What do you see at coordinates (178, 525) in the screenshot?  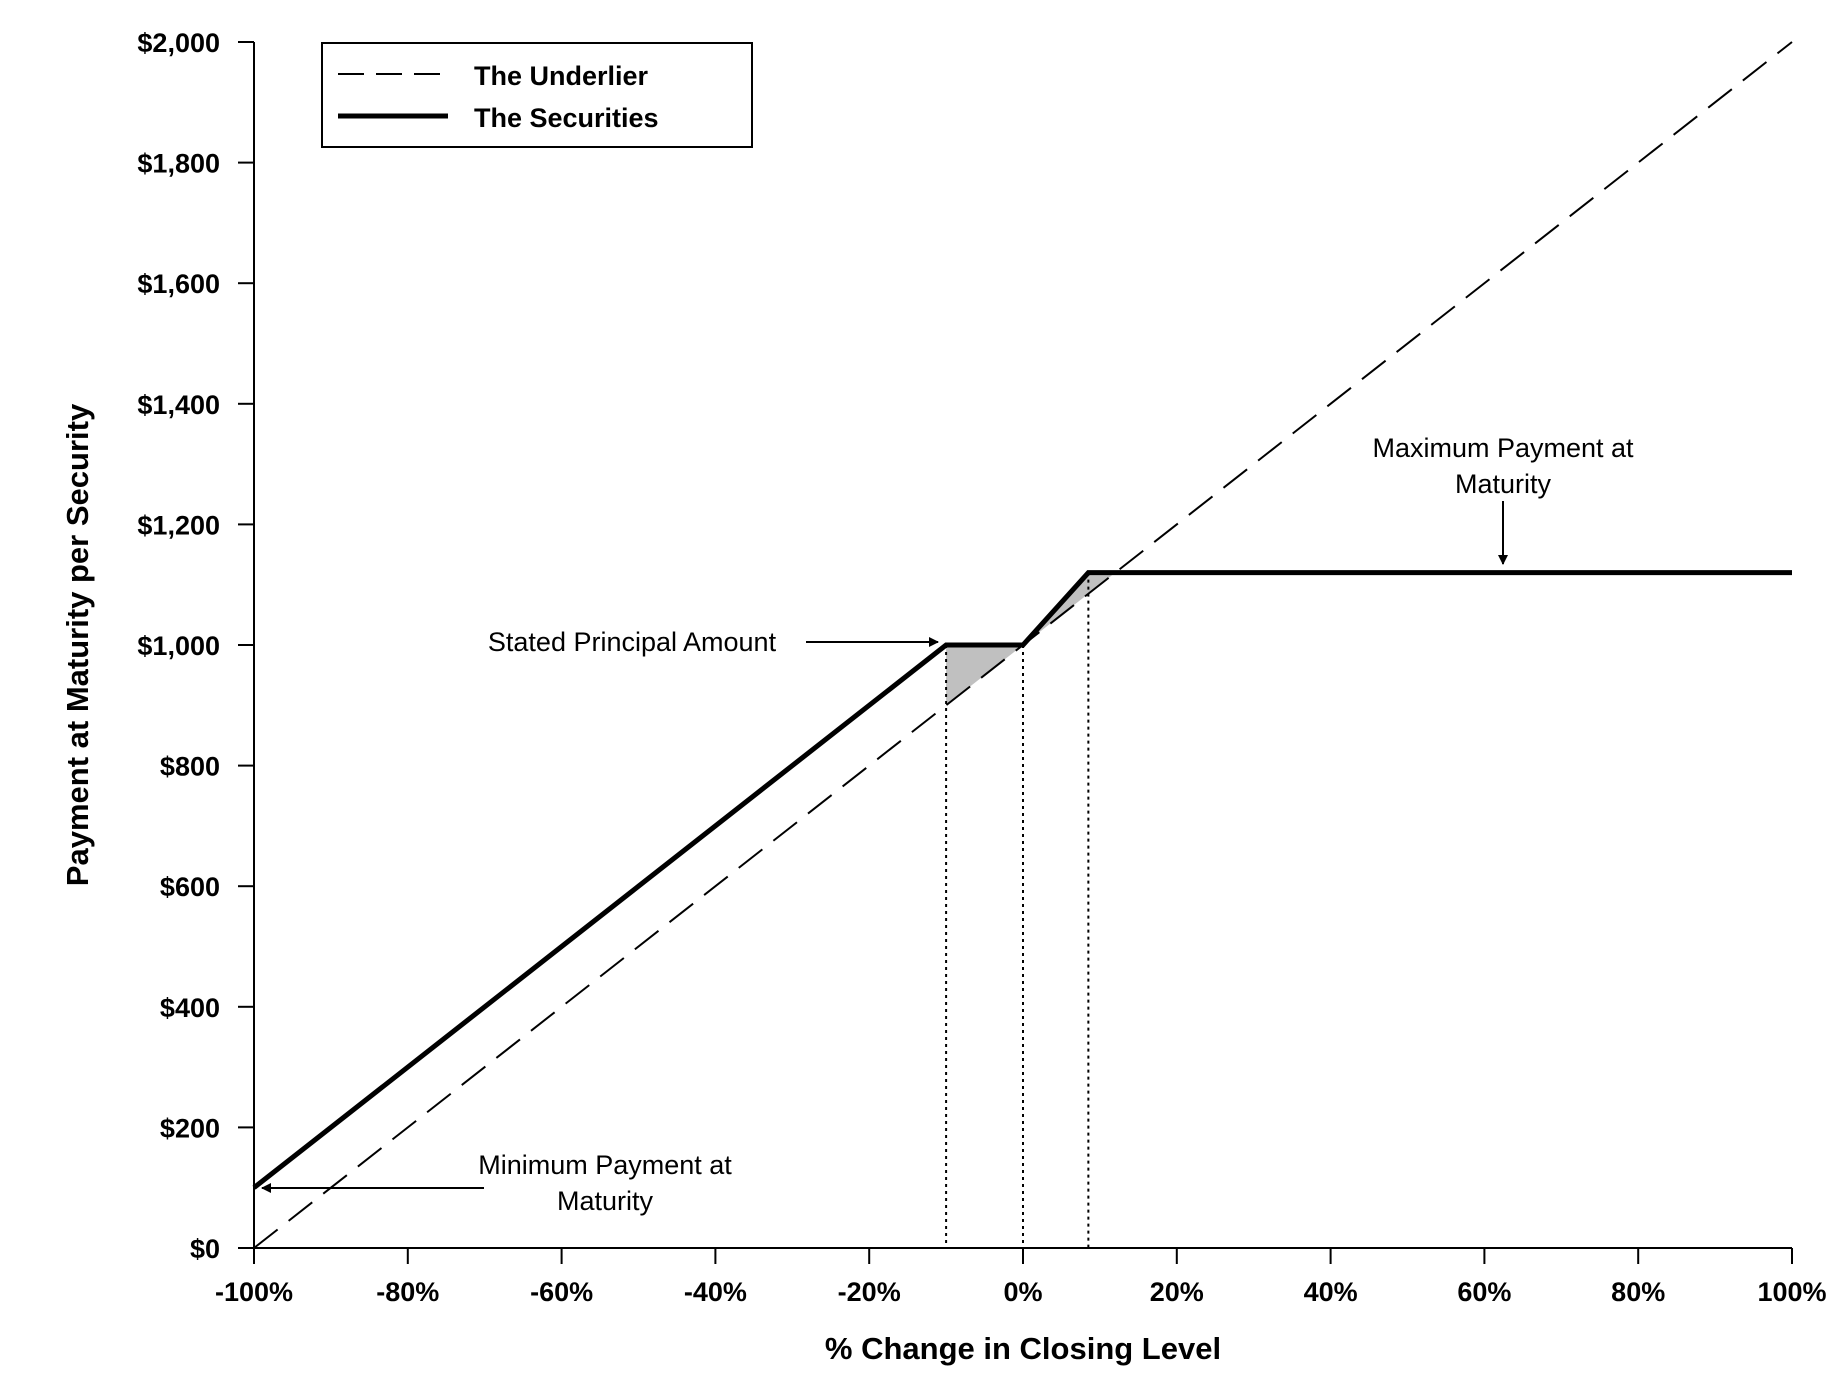 I see `y-tick-label: $1,200` at bounding box center [178, 525].